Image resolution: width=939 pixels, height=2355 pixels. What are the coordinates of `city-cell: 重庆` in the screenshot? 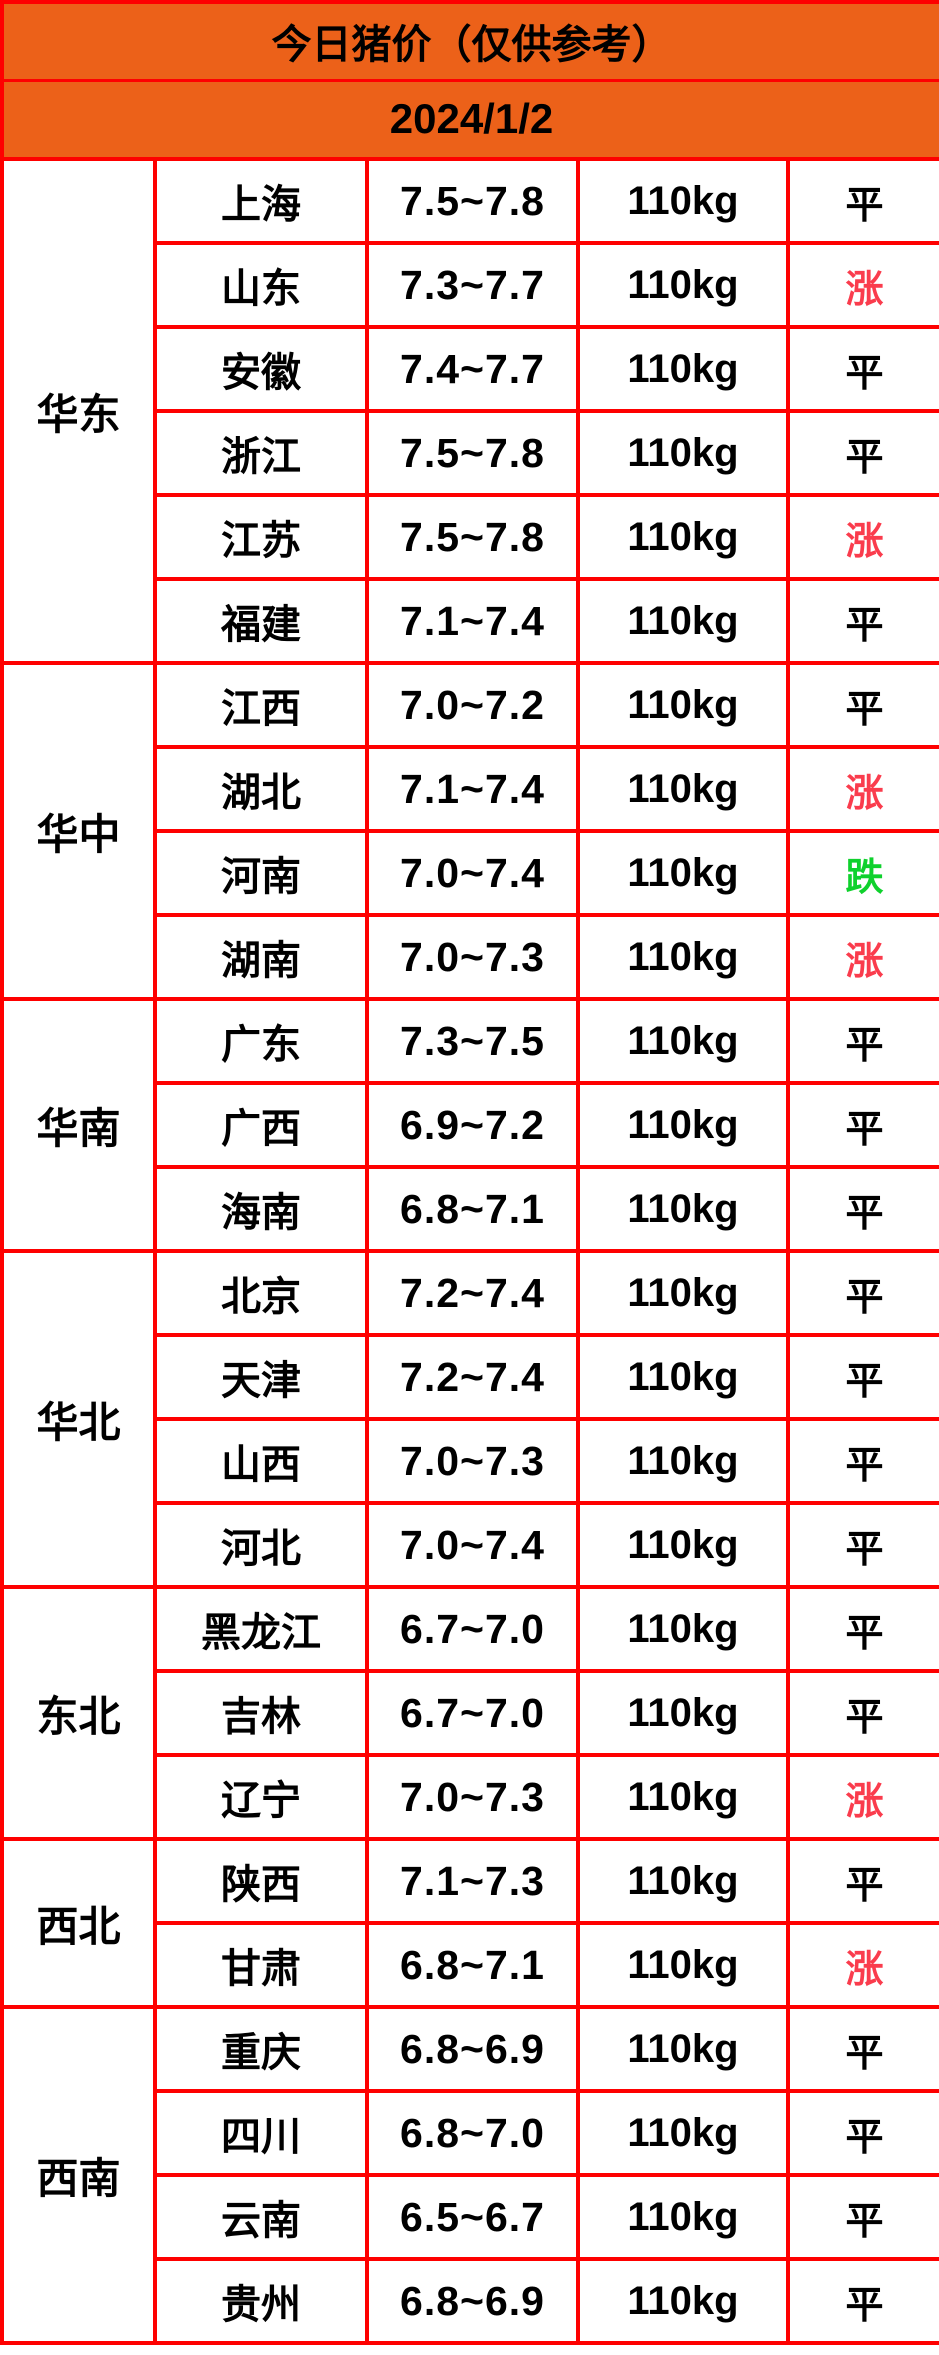 It's located at (261, 2049).